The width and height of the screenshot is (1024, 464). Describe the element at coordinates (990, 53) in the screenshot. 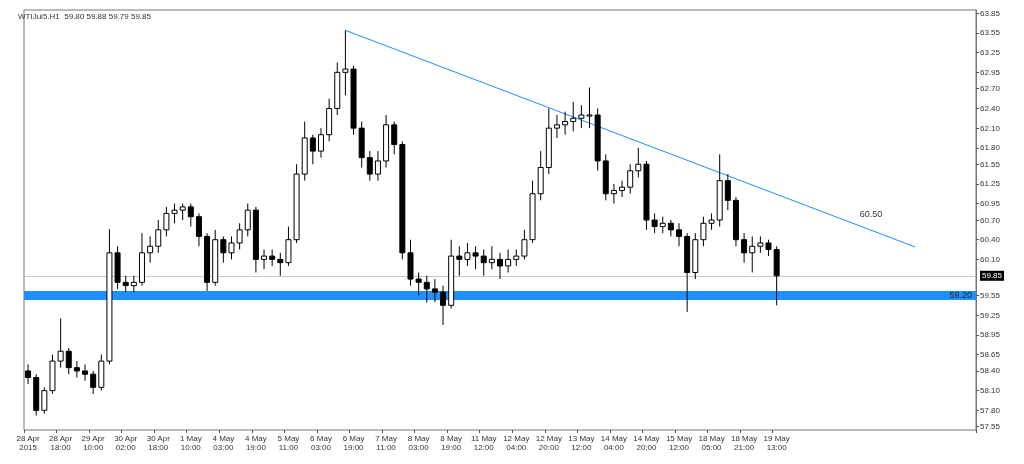

I see `y-tick-label: 63.25` at that location.